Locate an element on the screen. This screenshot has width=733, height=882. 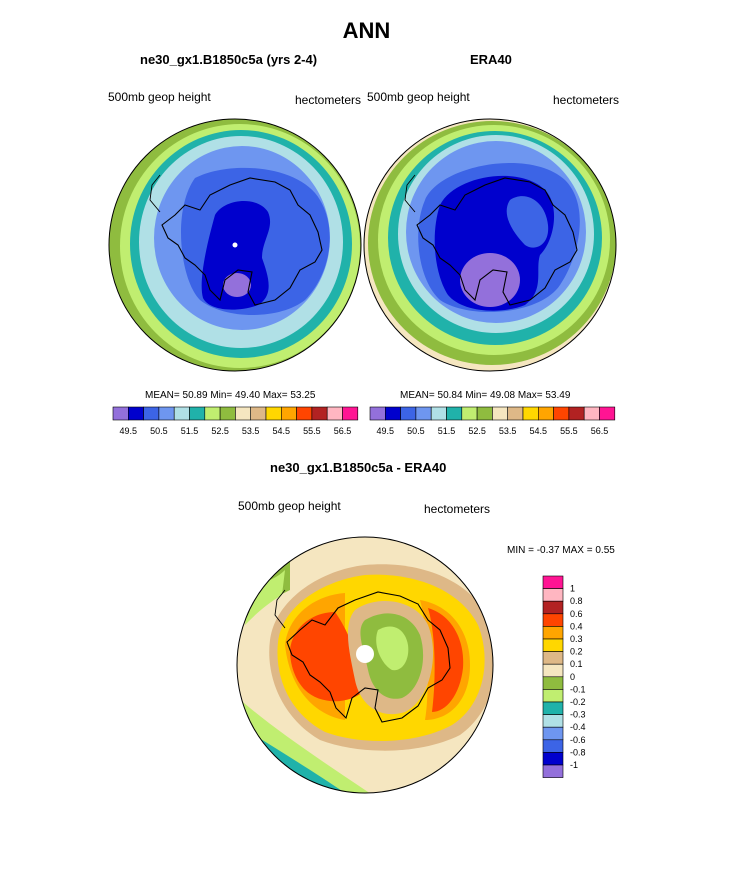
panel3-band-0-4-west is located at coordinates (327, 657).